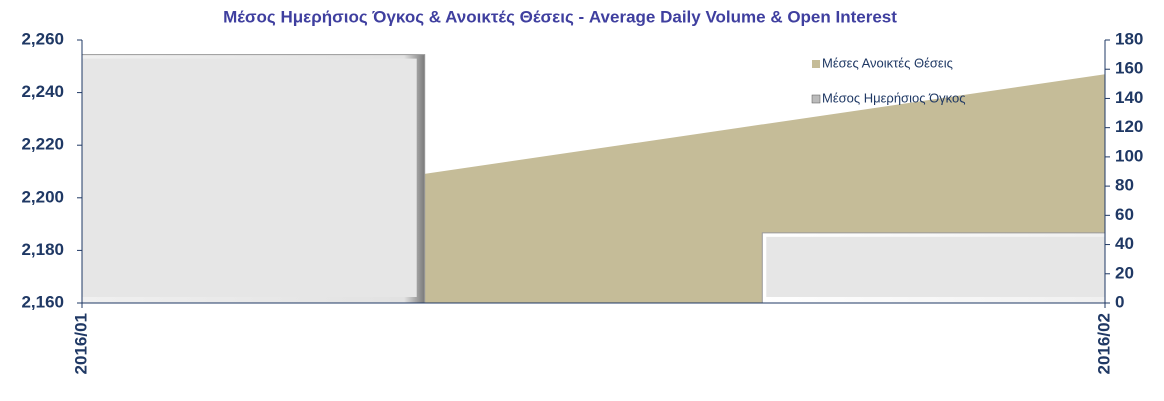 Image resolution: width=1164 pixels, height=401 pixels. I want to click on y-tick-label: 2,260, so click(42, 38).